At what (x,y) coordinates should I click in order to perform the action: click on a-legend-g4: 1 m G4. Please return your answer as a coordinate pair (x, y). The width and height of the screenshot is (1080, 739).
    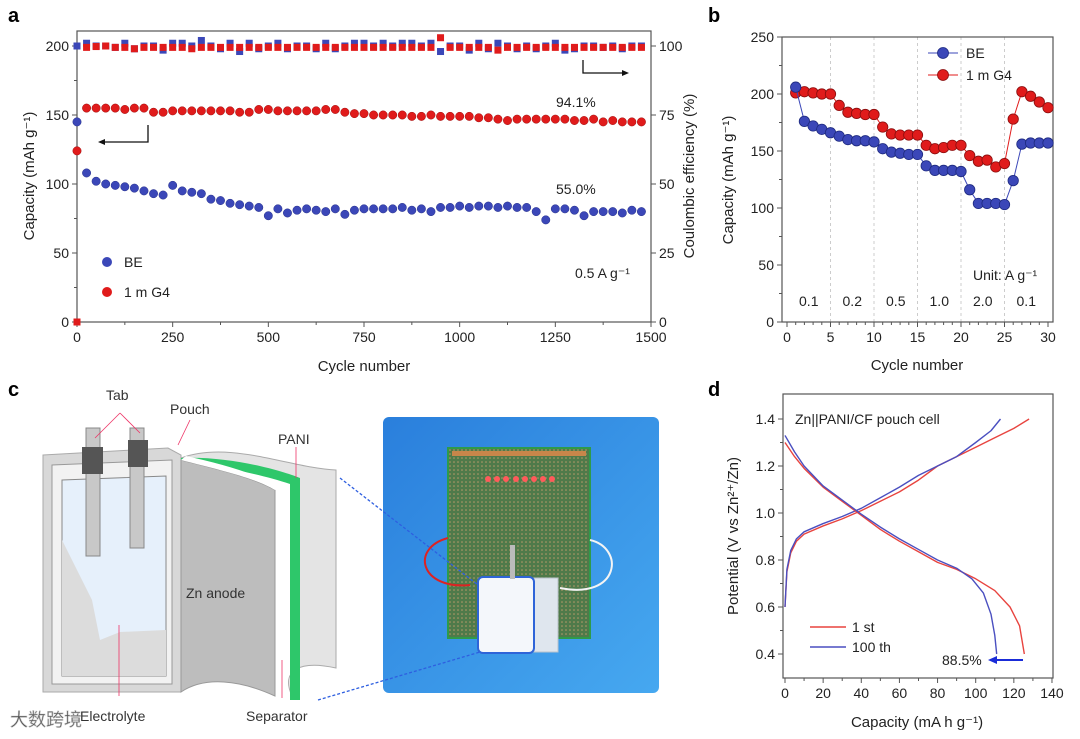
    Looking at the image, I should click on (147, 292).